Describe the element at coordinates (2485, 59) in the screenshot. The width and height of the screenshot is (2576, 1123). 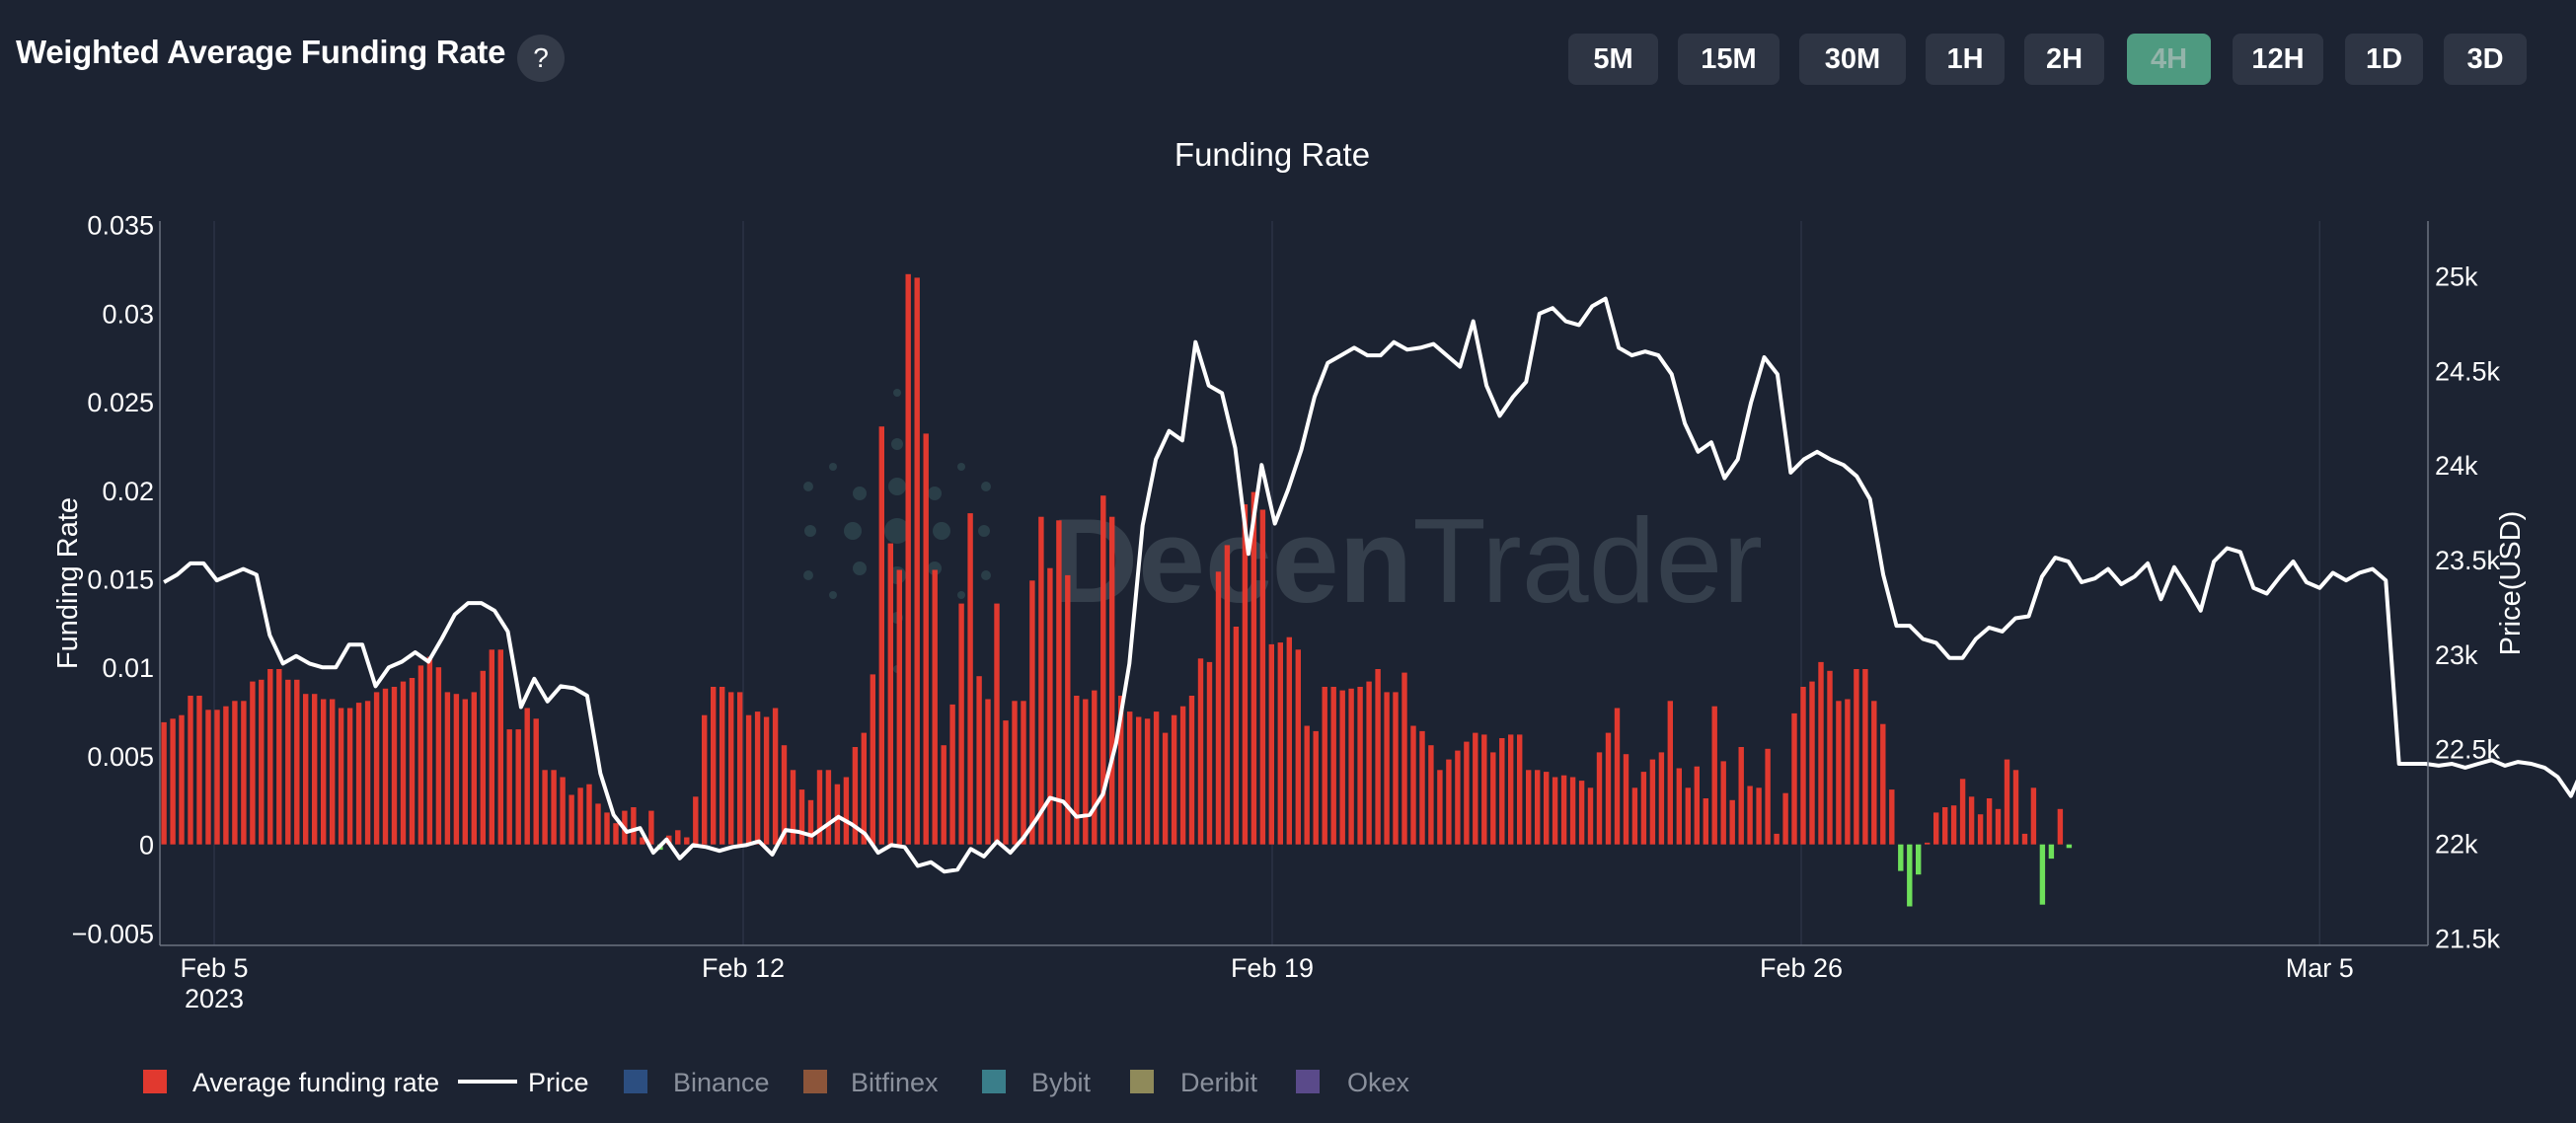
I see `timeframe-button-3d: 3D` at that location.